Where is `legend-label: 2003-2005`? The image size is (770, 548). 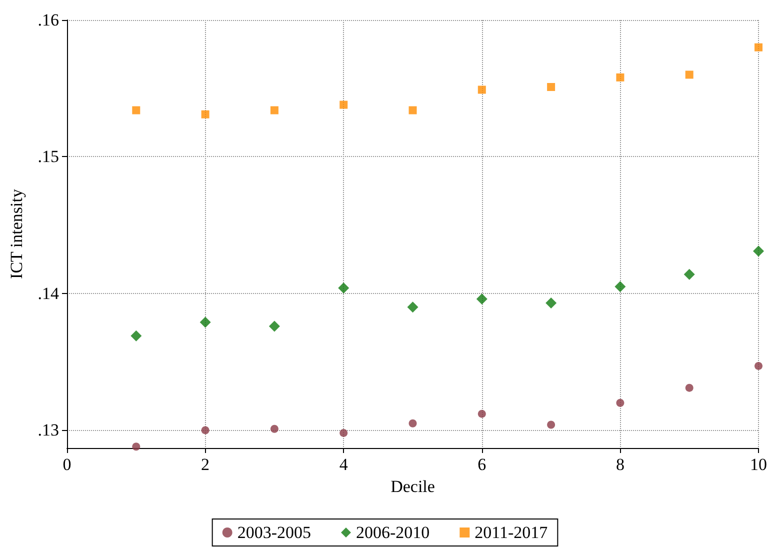 legend-label: 2003-2005 is located at coordinates (274, 532).